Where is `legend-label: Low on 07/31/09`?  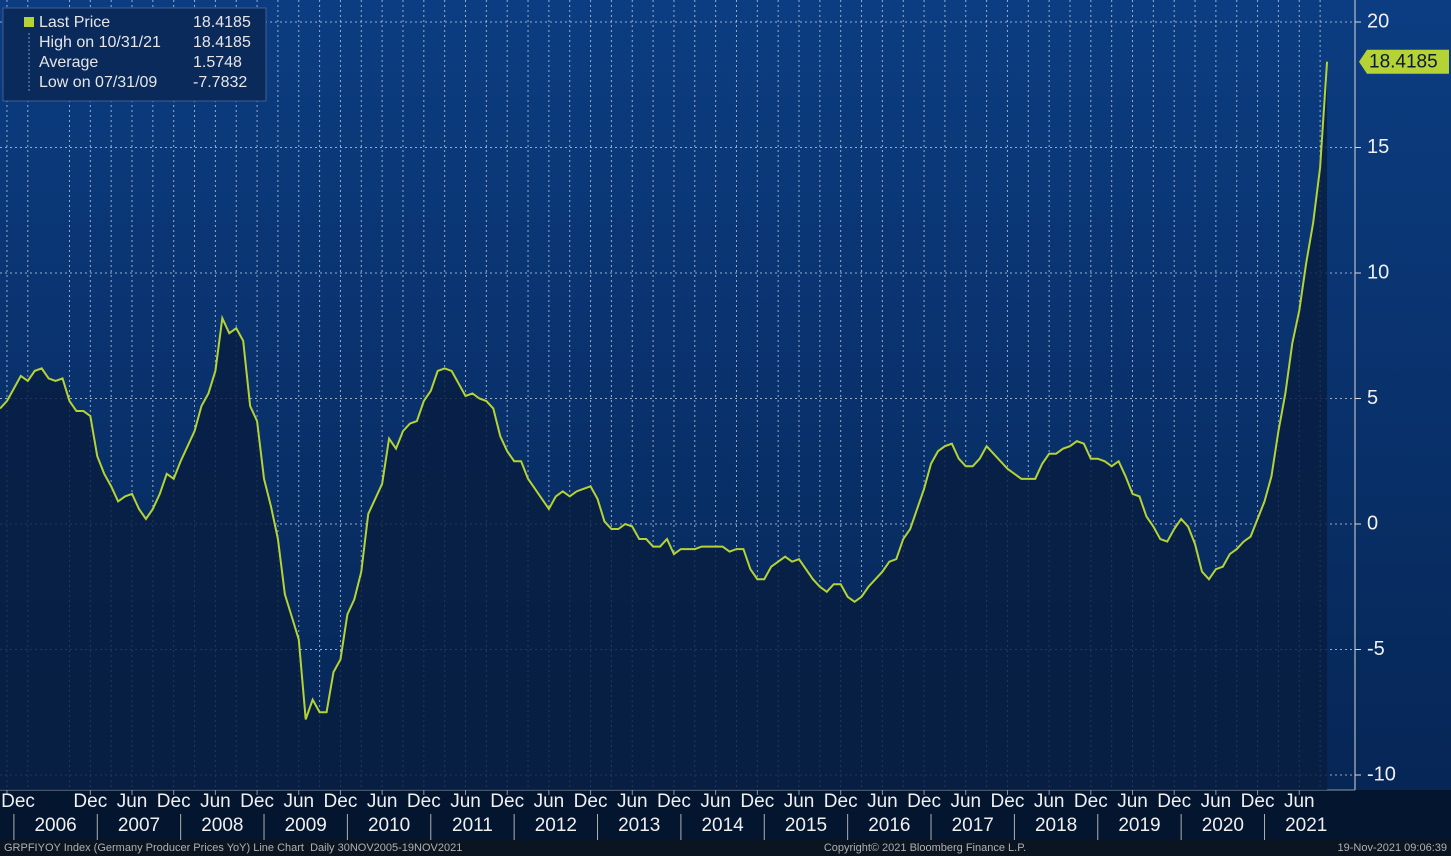
legend-label: Low on 07/31/09 is located at coordinates (98, 82).